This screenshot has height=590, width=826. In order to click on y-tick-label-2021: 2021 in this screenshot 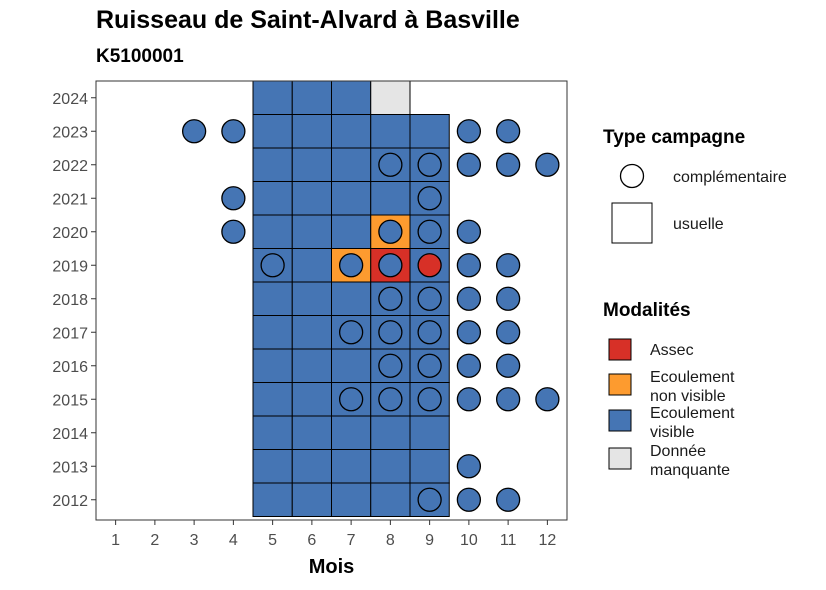, I will do `click(70, 199)`.